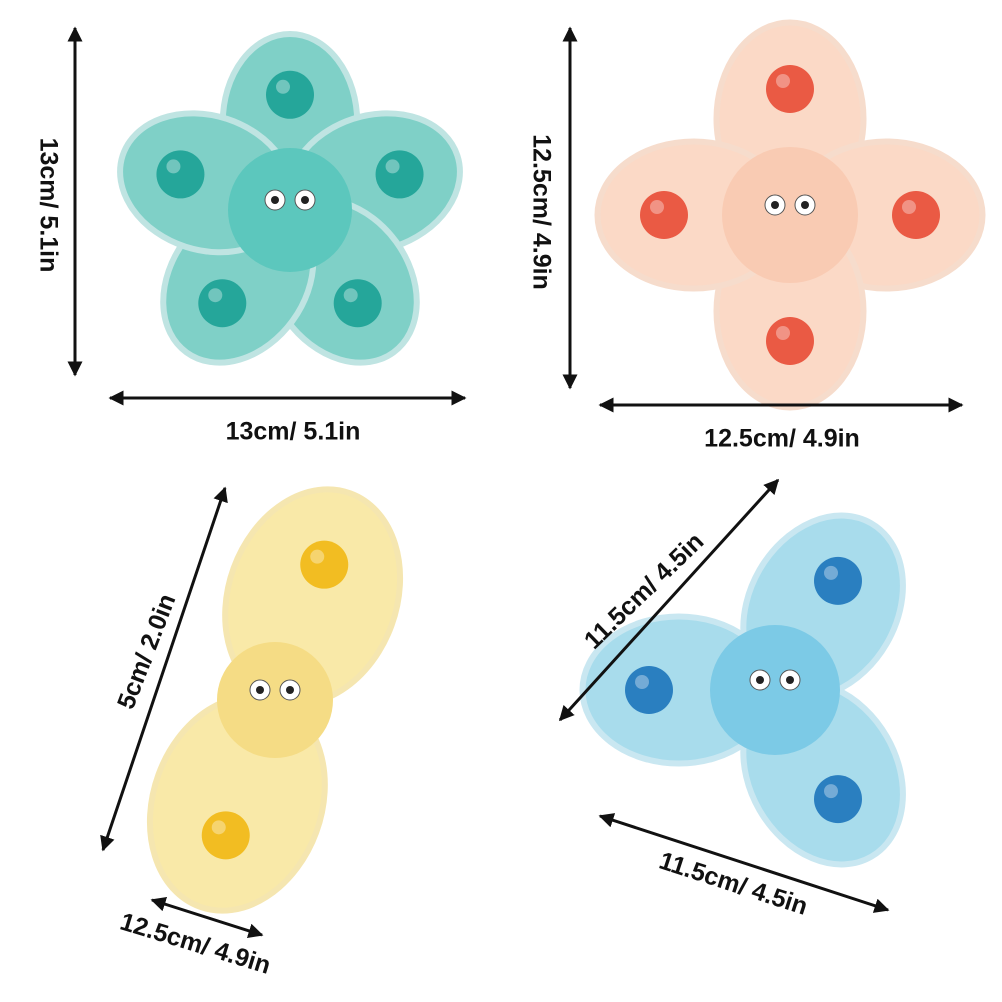 The image size is (1002, 1002). What do you see at coordinates (733, 884) in the screenshot?
I see `width-label: 11.5cm/ 4.5in` at bounding box center [733, 884].